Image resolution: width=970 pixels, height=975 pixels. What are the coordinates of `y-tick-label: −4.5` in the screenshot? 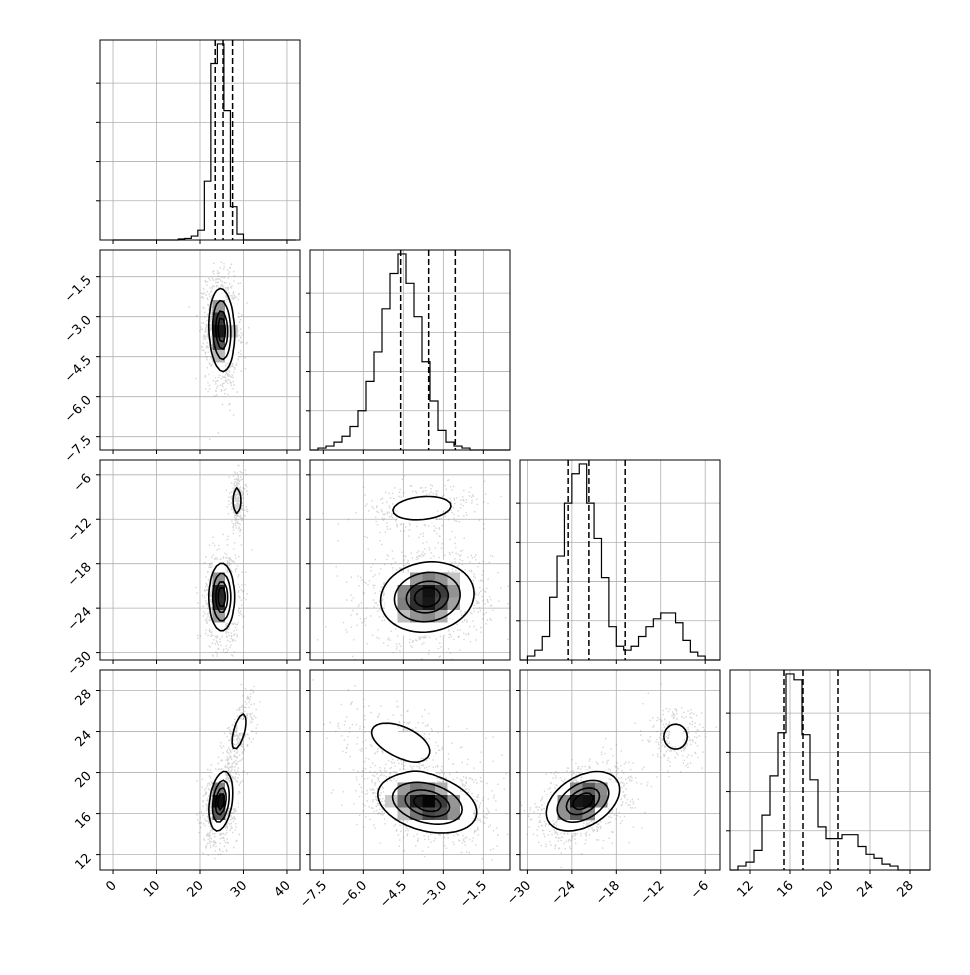 It's located at (78, 369).